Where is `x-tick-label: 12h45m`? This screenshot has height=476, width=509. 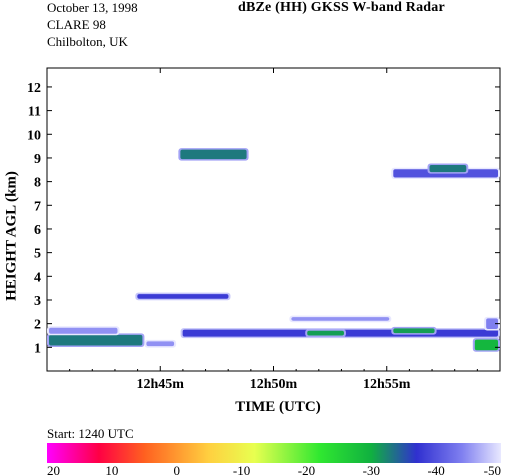
x-tick-label: 12h45m is located at coordinates (161, 384).